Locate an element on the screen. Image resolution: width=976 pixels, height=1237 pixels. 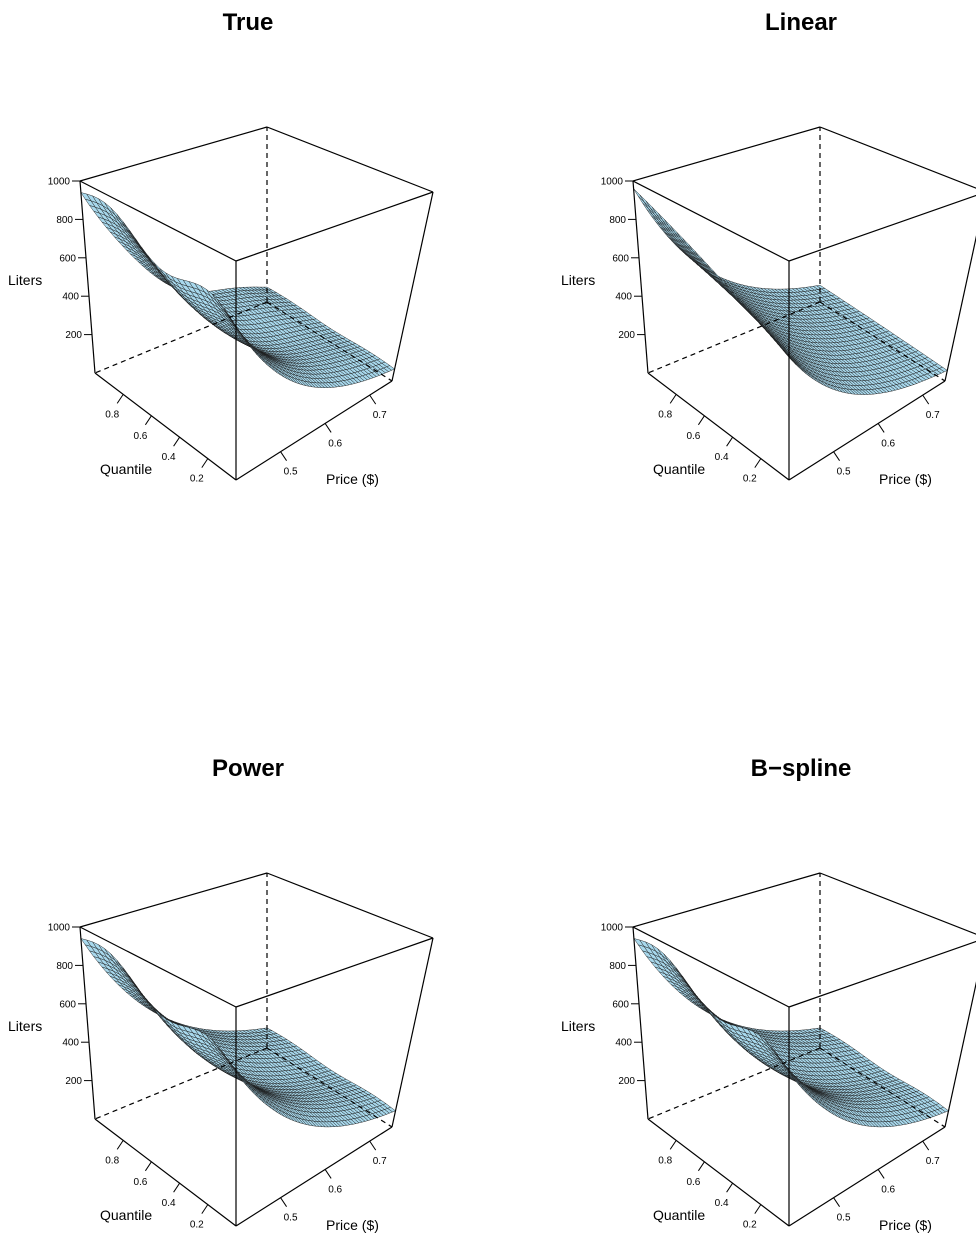
panel-title: Power is located at coordinates (248, 768).